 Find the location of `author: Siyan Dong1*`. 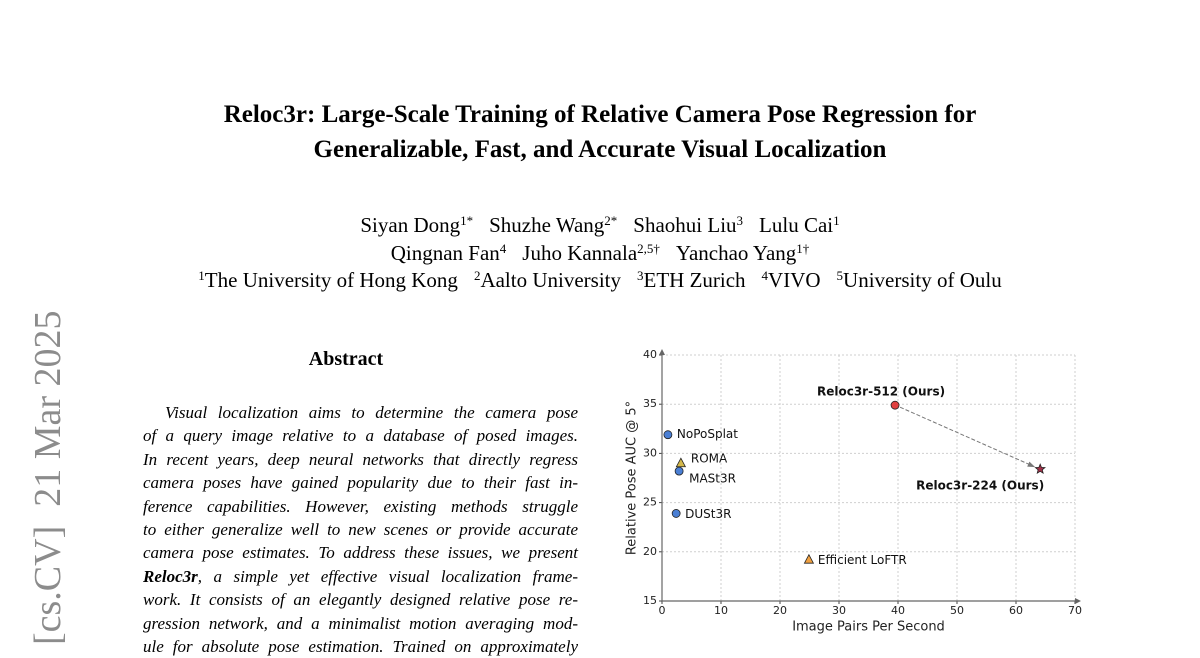

author: Siyan Dong1* is located at coordinates (416, 225).